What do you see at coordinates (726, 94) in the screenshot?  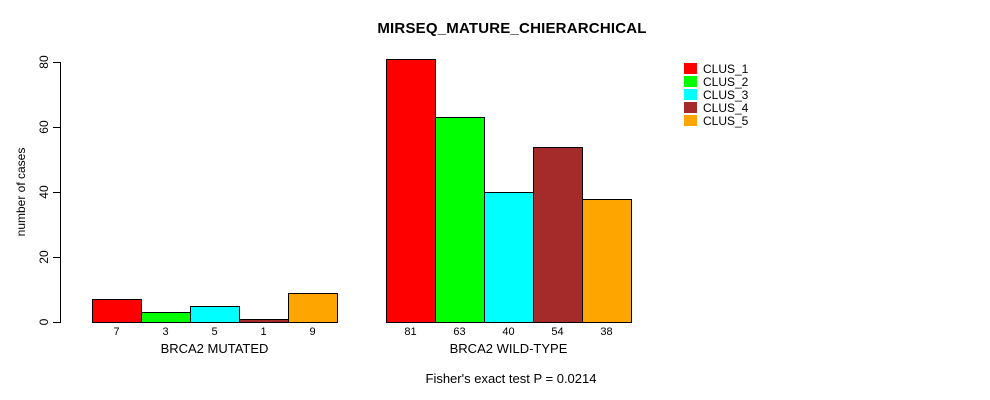 I see `legend-label: CLUS_3` at bounding box center [726, 94].